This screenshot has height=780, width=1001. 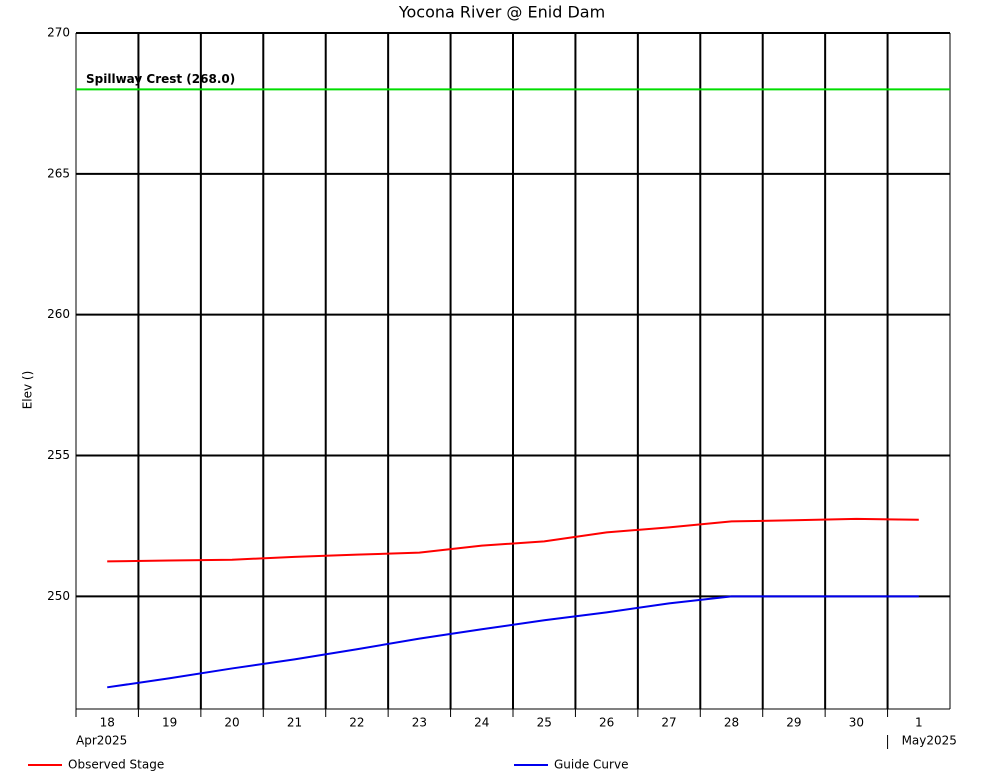 I want to click on x-tick-label: 1, so click(x=919, y=723).